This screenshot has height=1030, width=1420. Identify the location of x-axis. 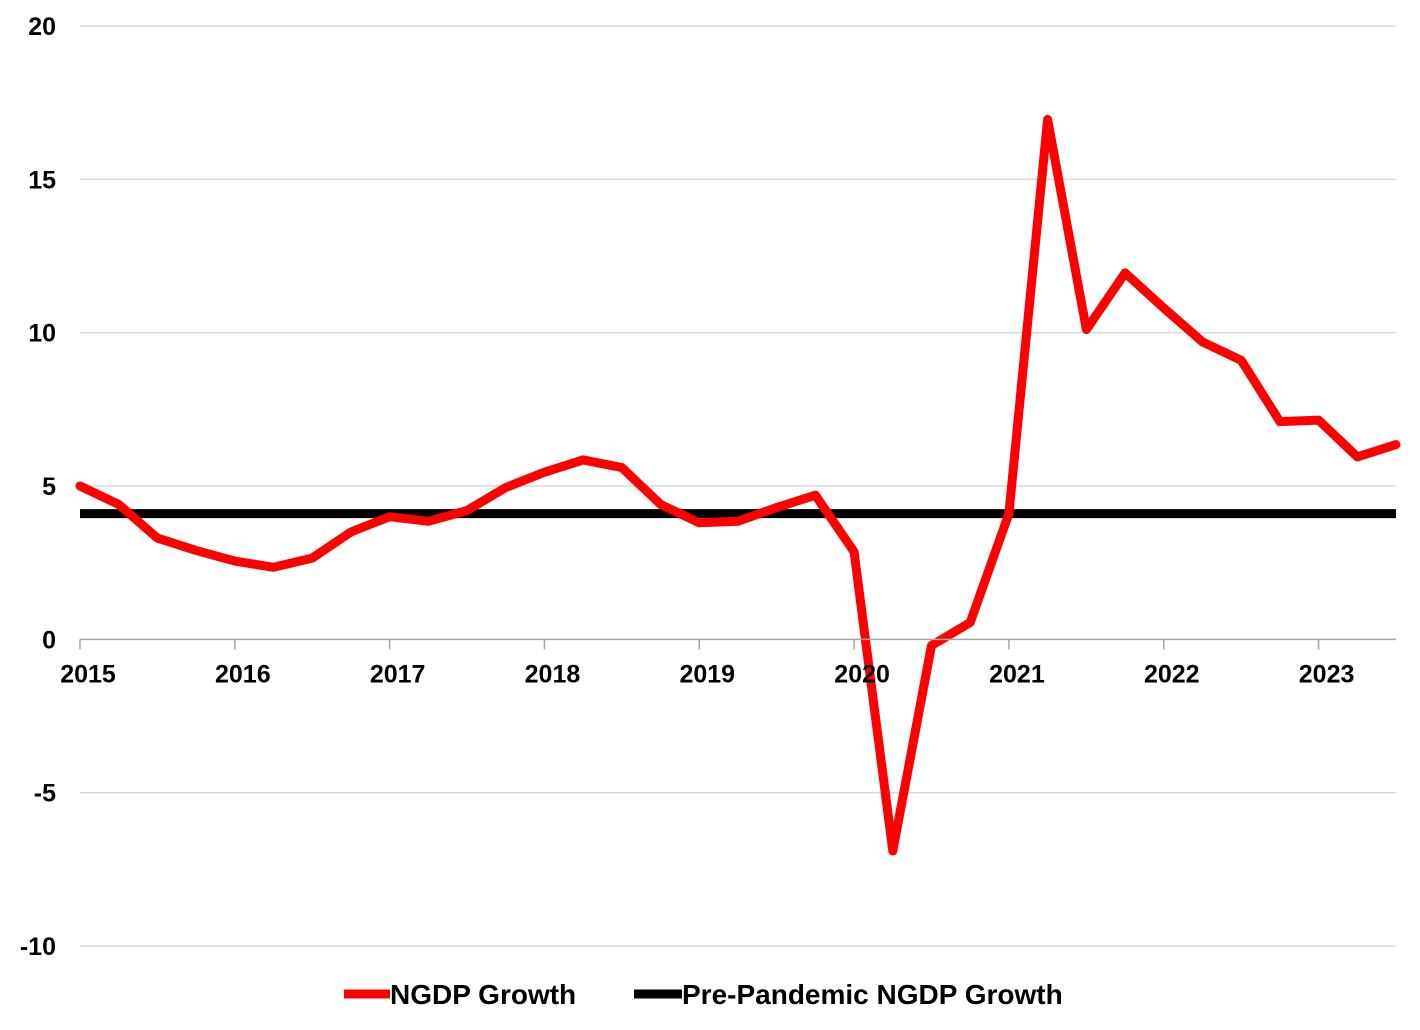
(737, 644).